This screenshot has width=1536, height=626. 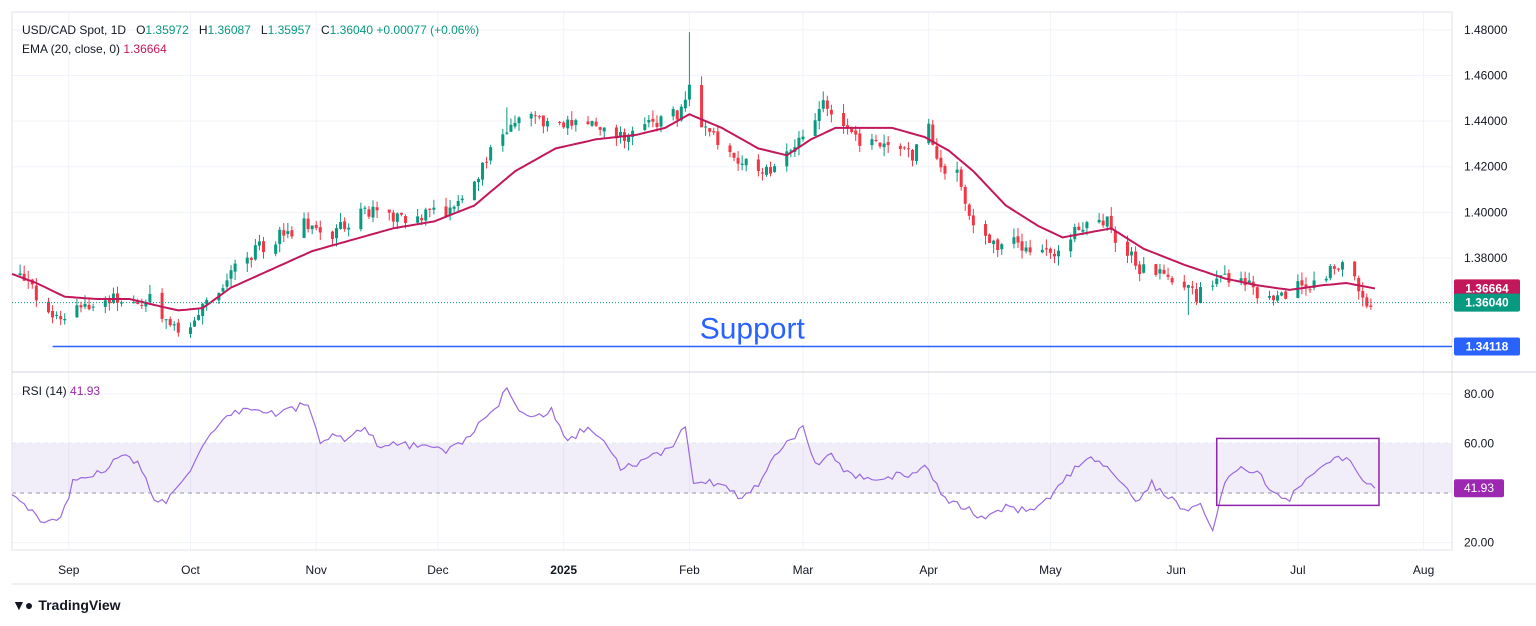 I want to click on ema-price-tag-bg, so click(x=1487, y=288).